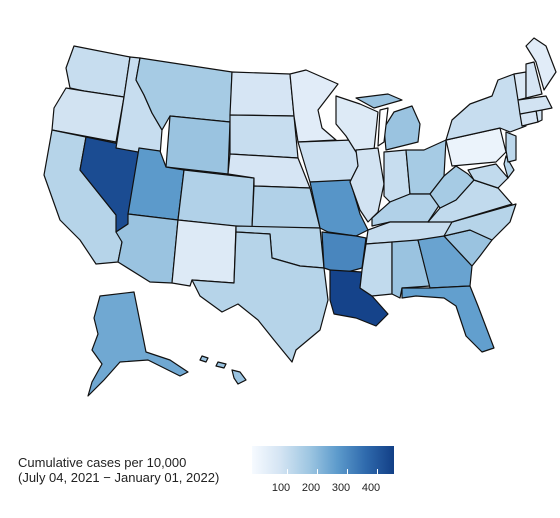  What do you see at coordinates (488, 176) in the screenshot?
I see `state-MD` at bounding box center [488, 176].